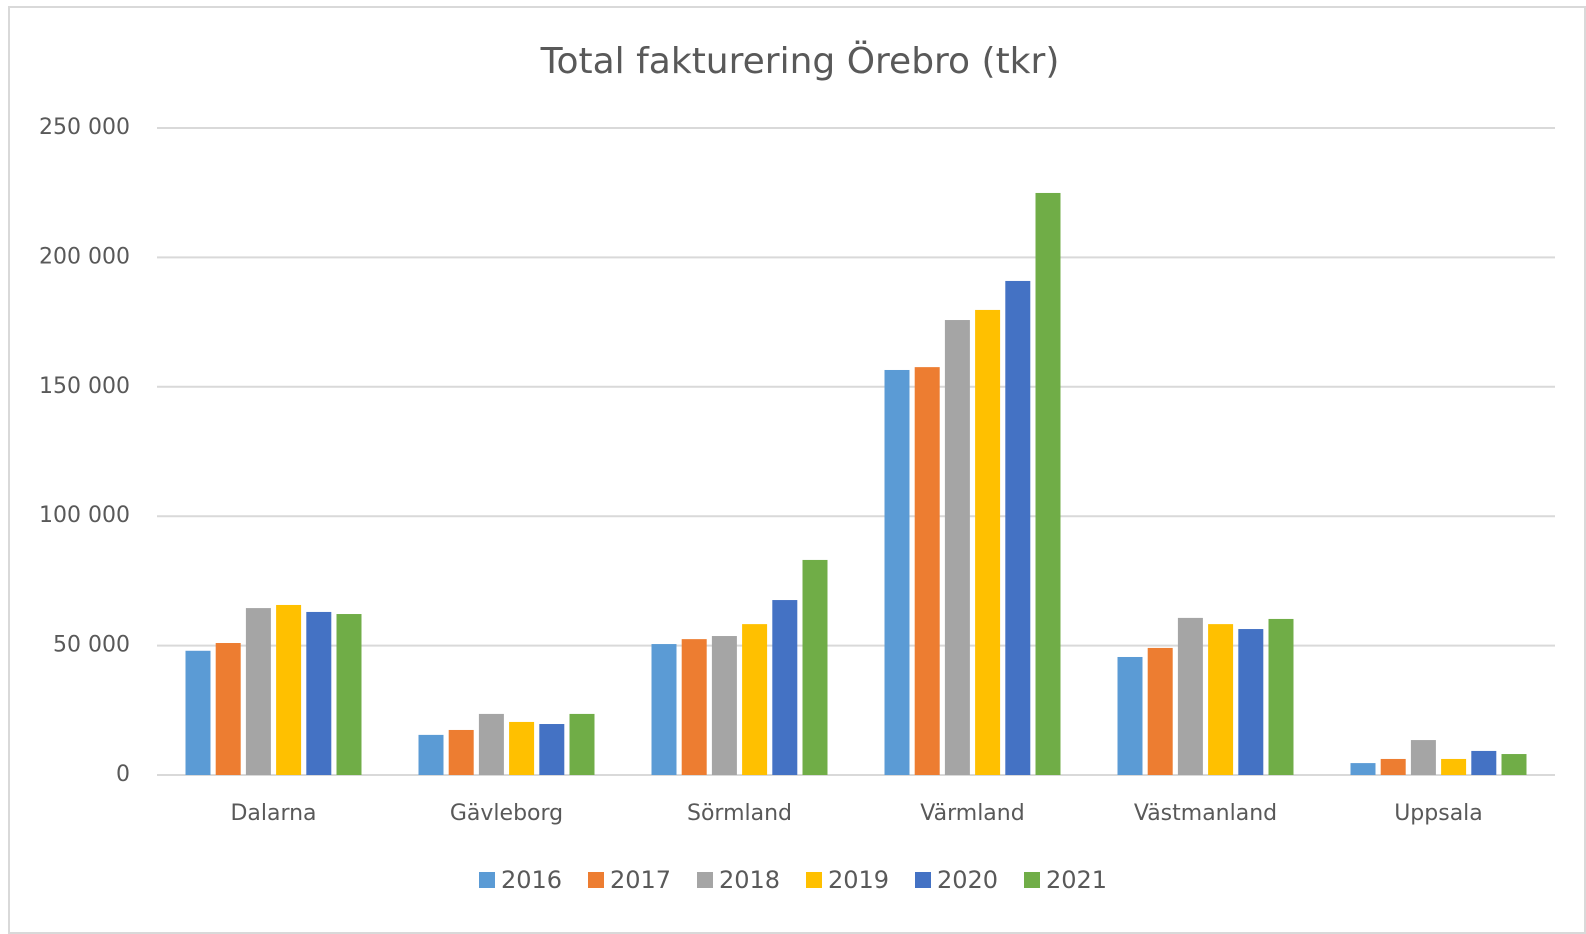 The height and width of the screenshot is (934, 1586). What do you see at coordinates (84, 127) in the screenshot?
I see `y-tick-label: 250 000` at bounding box center [84, 127].